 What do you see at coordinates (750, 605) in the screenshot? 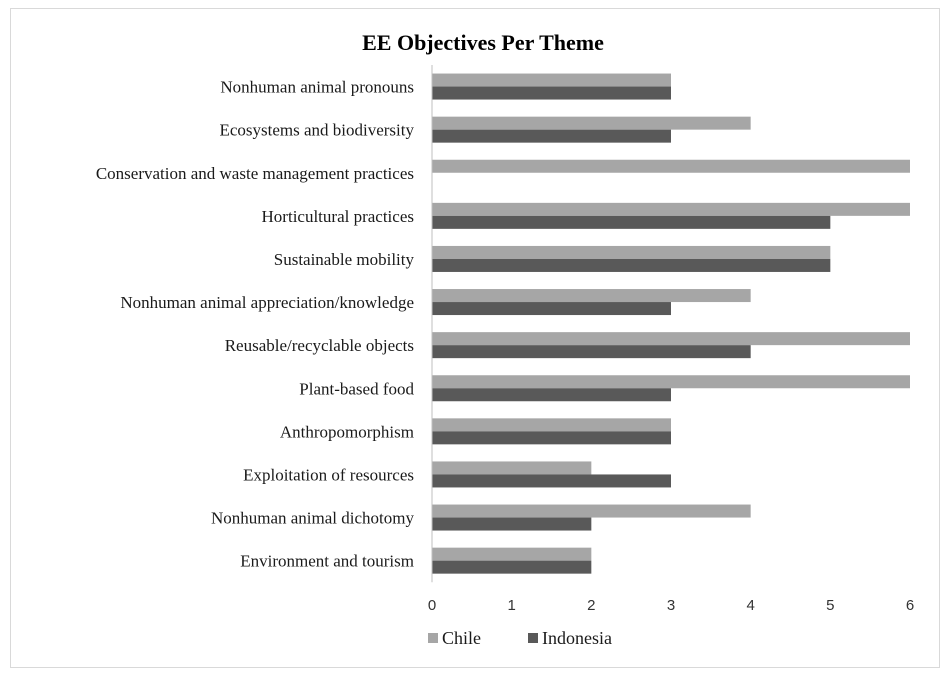
I see `x-tick-label: 4` at bounding box center [750, 605].